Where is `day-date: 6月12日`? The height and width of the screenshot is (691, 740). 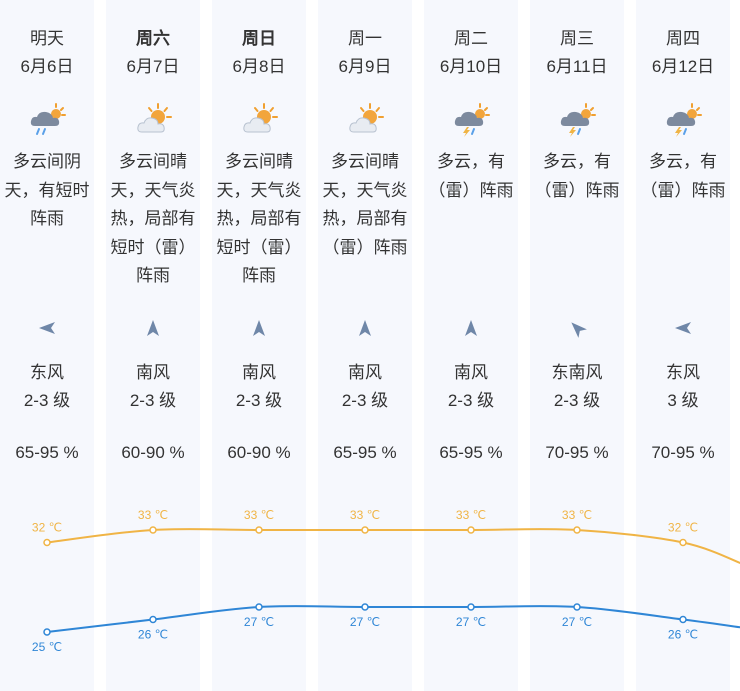
day-date: 6月12日 is located at coordinates (683, 66).